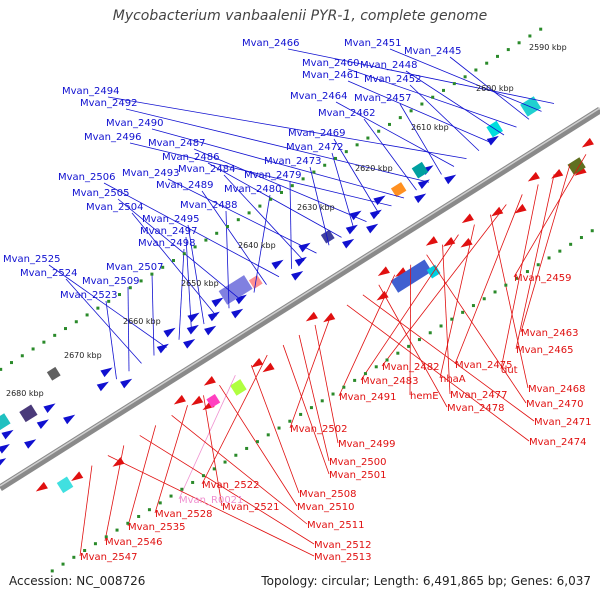 The image size is (600, 600). Describe the element at coordinates (342, 545) in the screenshot. I see `reverse-gene-label: Mvan_2512` at that location.